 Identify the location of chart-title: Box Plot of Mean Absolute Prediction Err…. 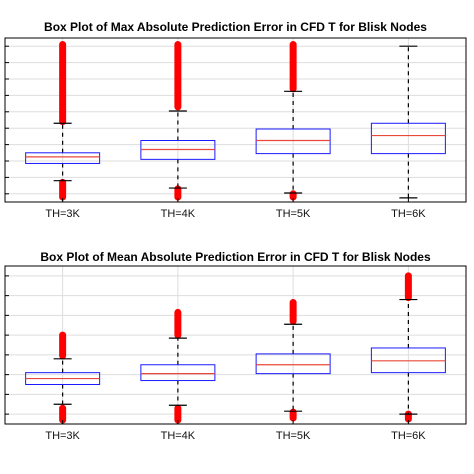
(235, 257).